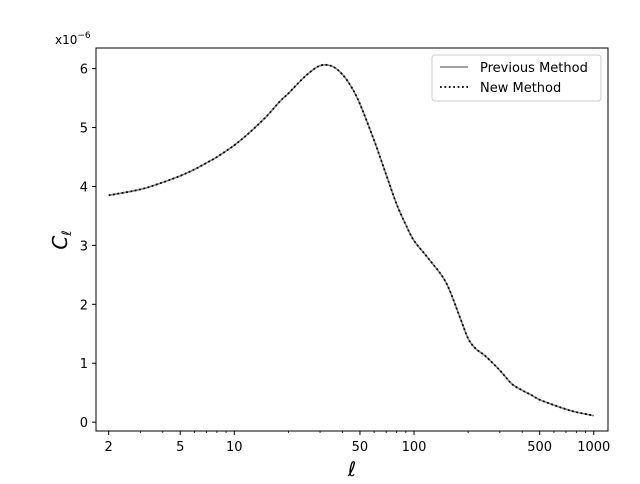  Describe the element at coordinates (539, 447) in the screenshot. I see `x-tick-label: 500` at that location.